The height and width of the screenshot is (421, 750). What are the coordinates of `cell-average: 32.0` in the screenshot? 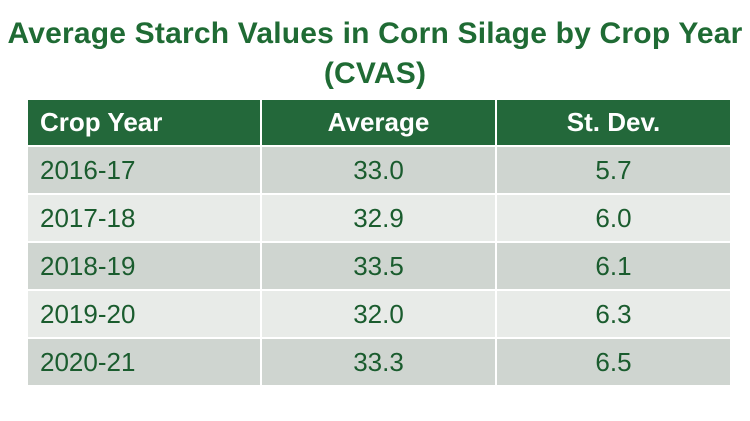 It's located at (378, 314).